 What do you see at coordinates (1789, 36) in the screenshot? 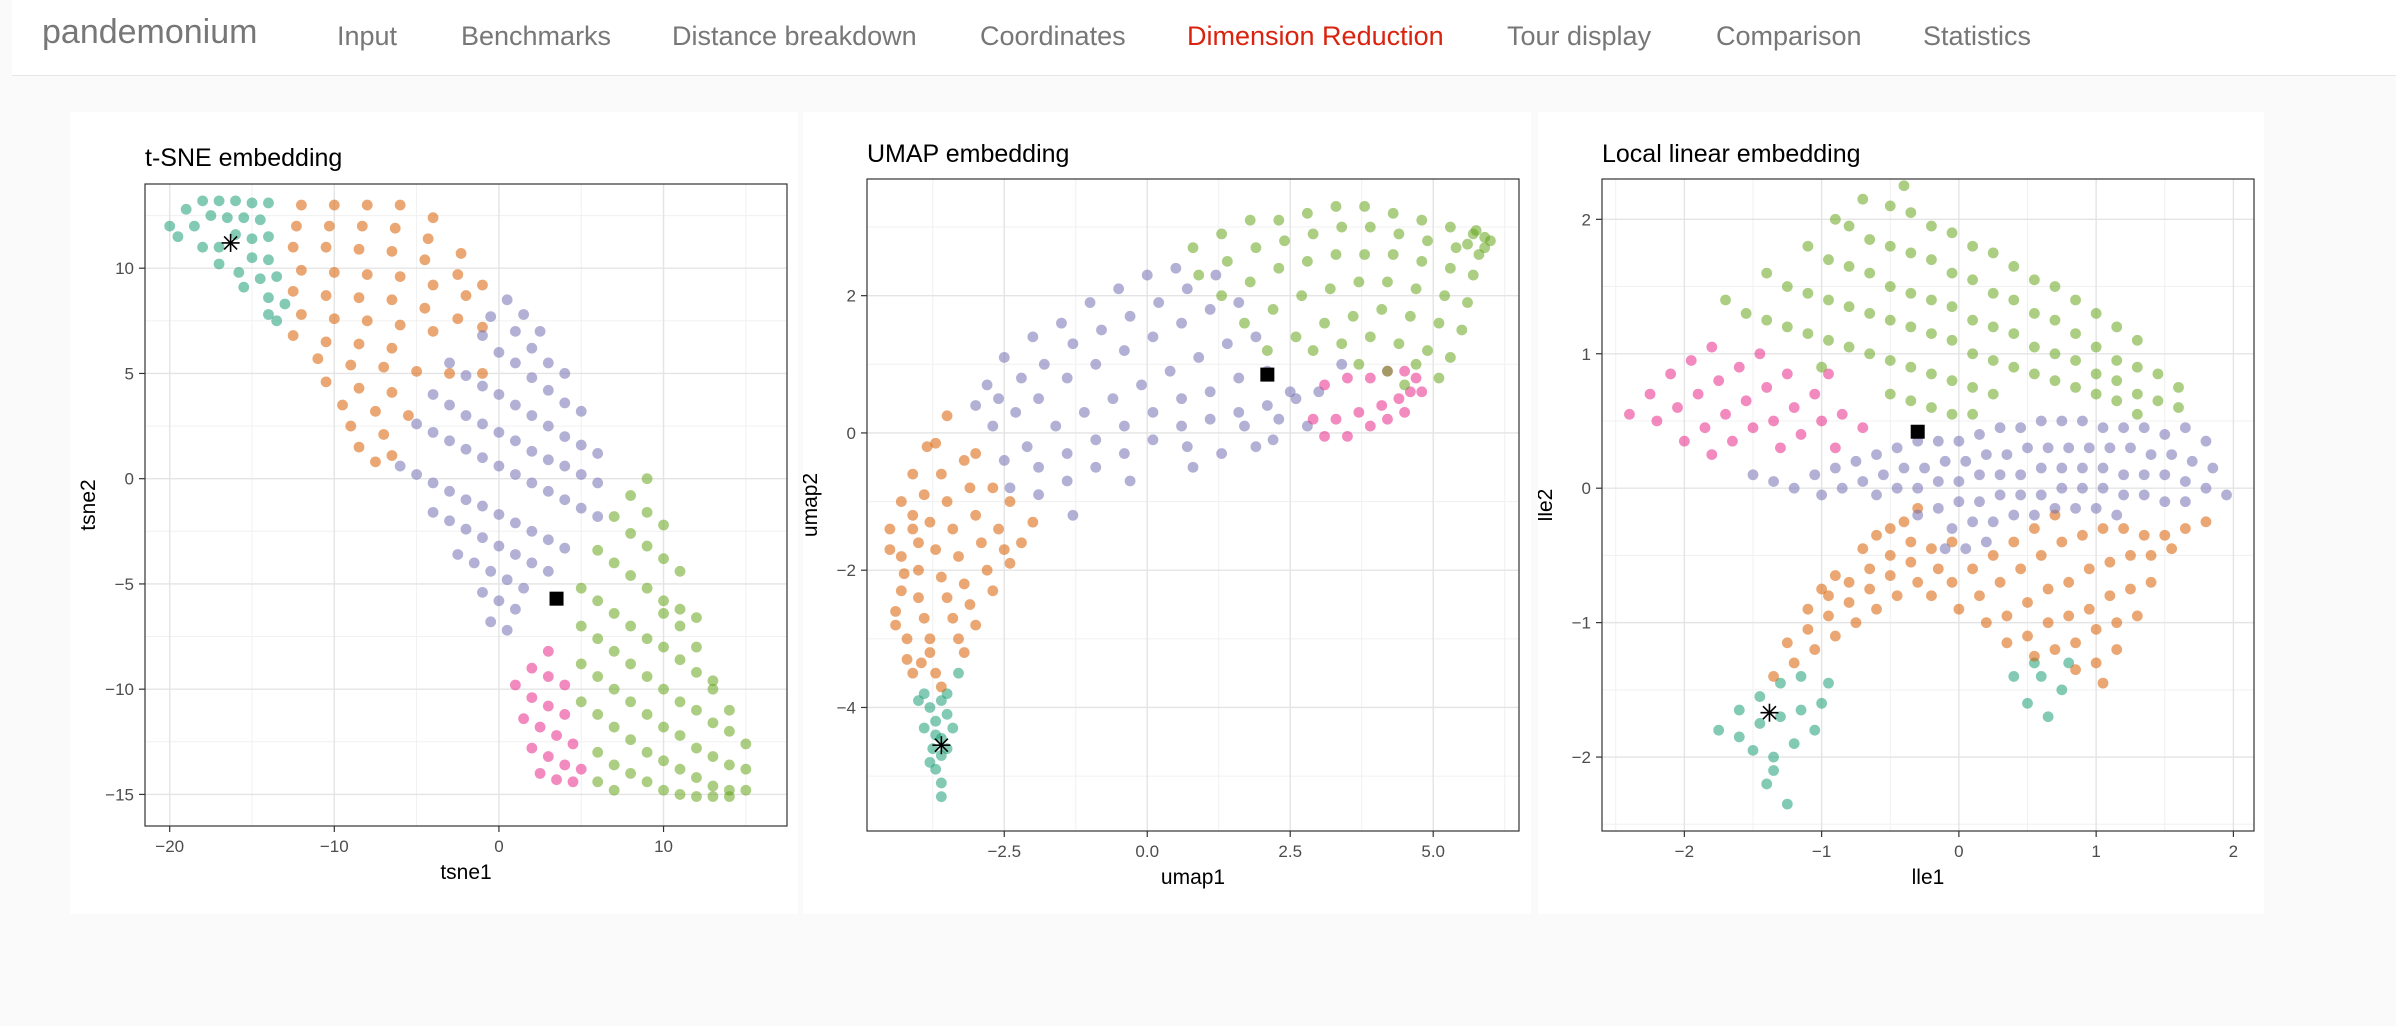
I see `tab-comparison: Comparison` at bounding box center [1789, 36].